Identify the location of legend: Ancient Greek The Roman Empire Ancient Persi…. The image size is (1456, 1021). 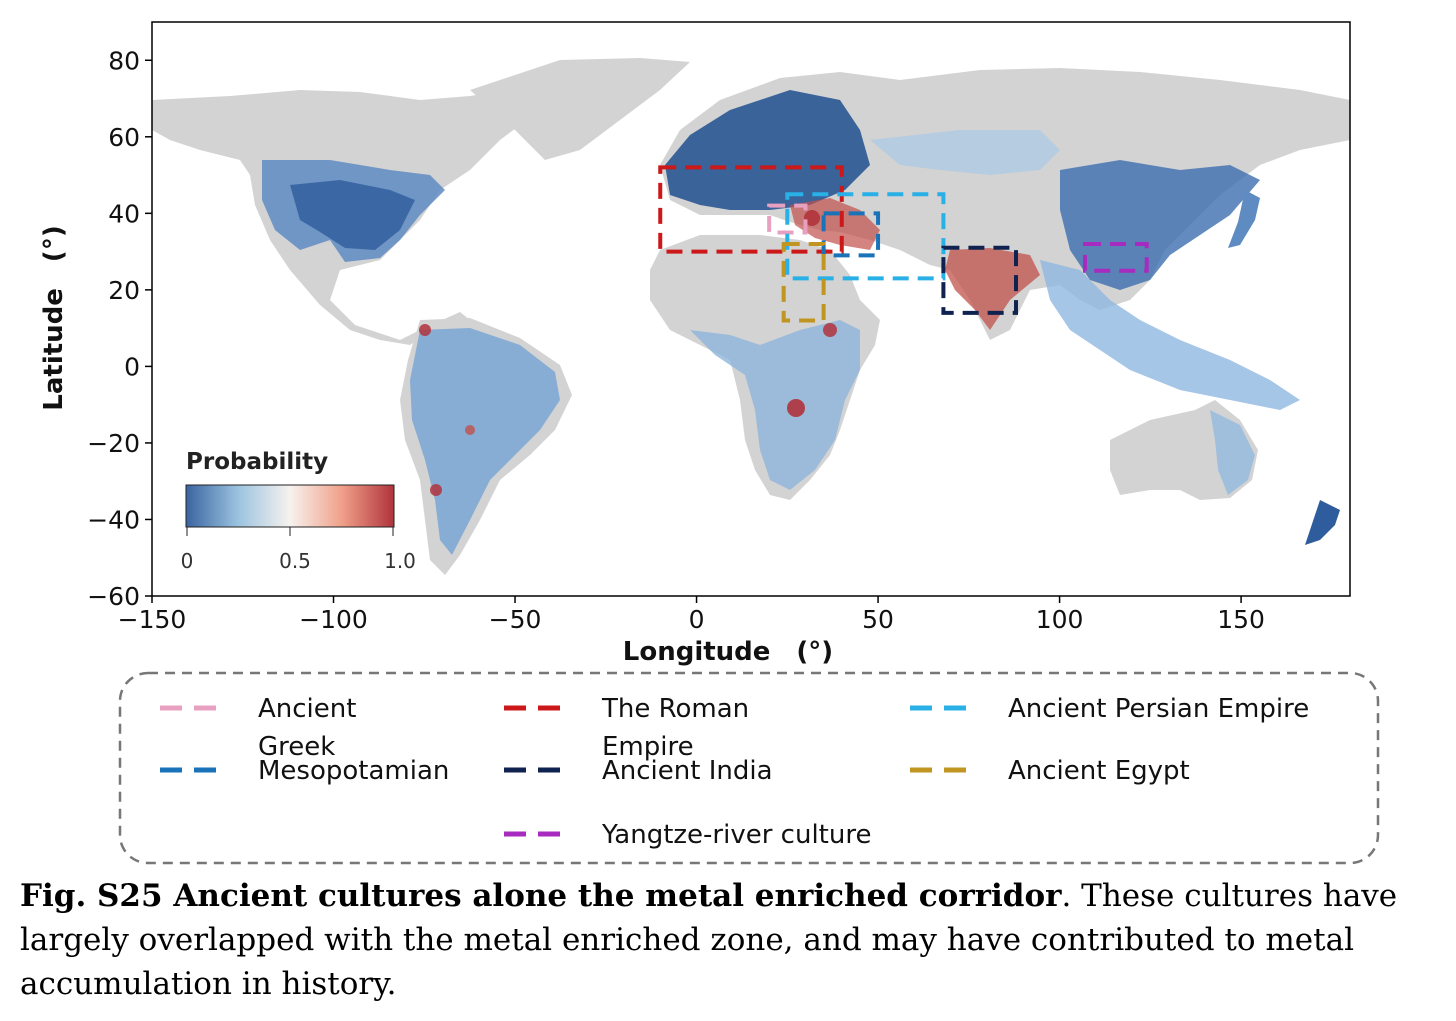
(734, 772).